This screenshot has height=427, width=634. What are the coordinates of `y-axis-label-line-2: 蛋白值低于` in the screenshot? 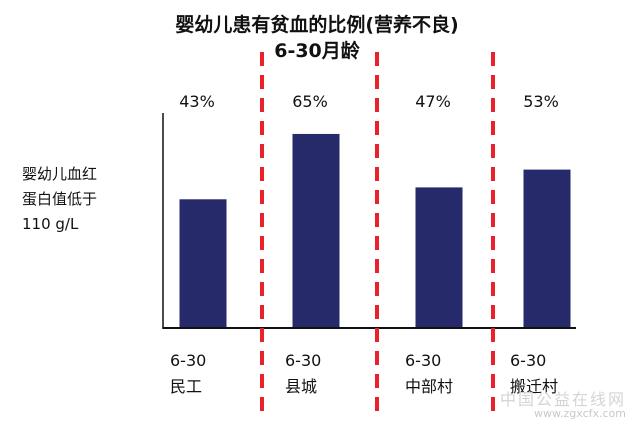 It's located at (60, 199).